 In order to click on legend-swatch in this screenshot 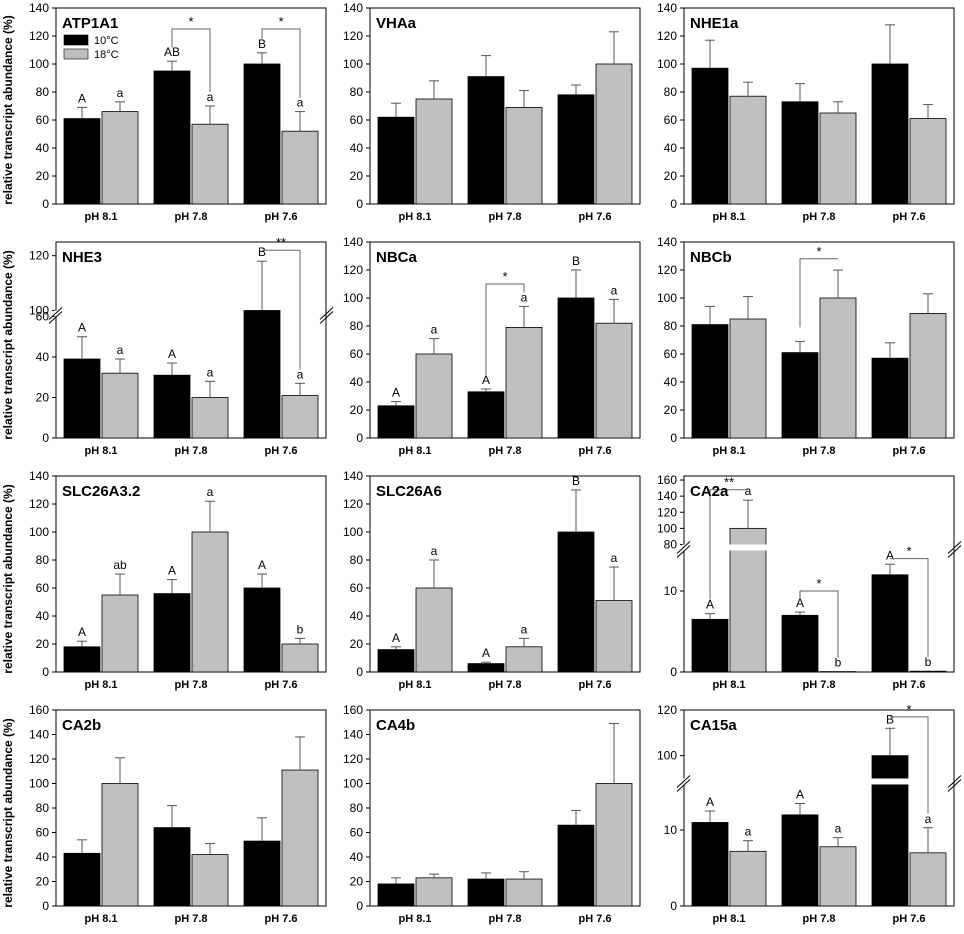, I will do `click(76, 40)`.